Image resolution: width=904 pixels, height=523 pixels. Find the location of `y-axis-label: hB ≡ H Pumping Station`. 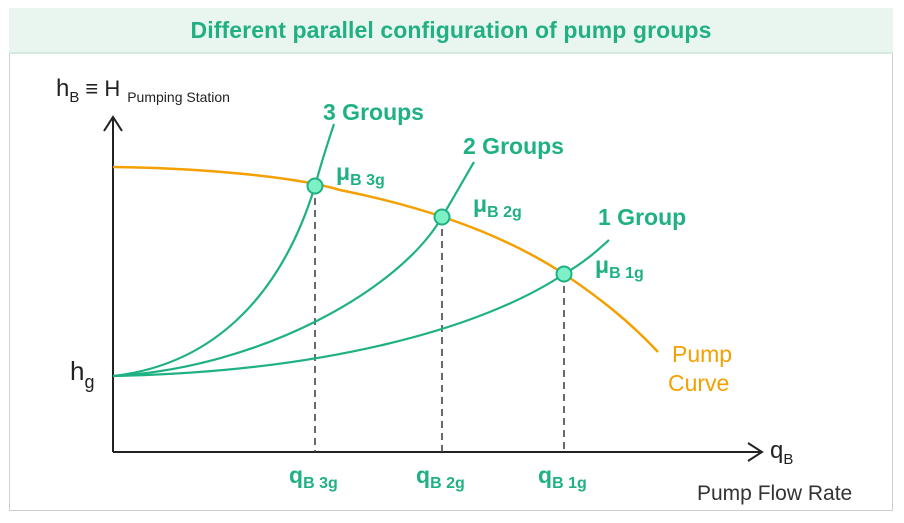

y-axis-label: hB ≡ H Pumping Station is located at coordinates (143, 90).